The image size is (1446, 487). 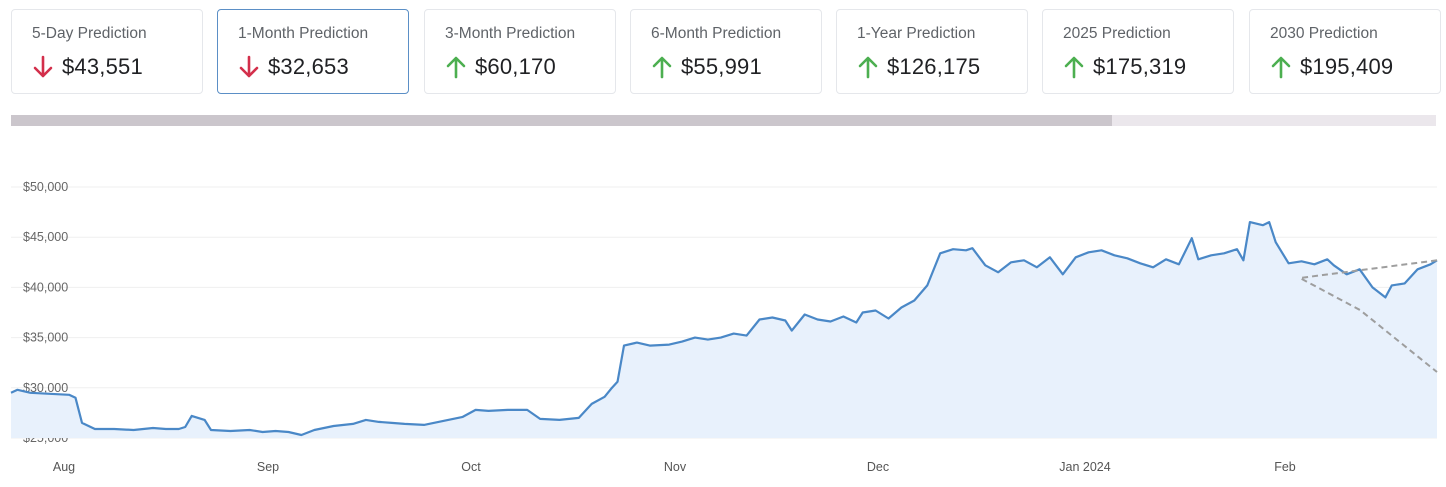 I want to click on prediction-value: $60,170, so click(x=515, y=66).